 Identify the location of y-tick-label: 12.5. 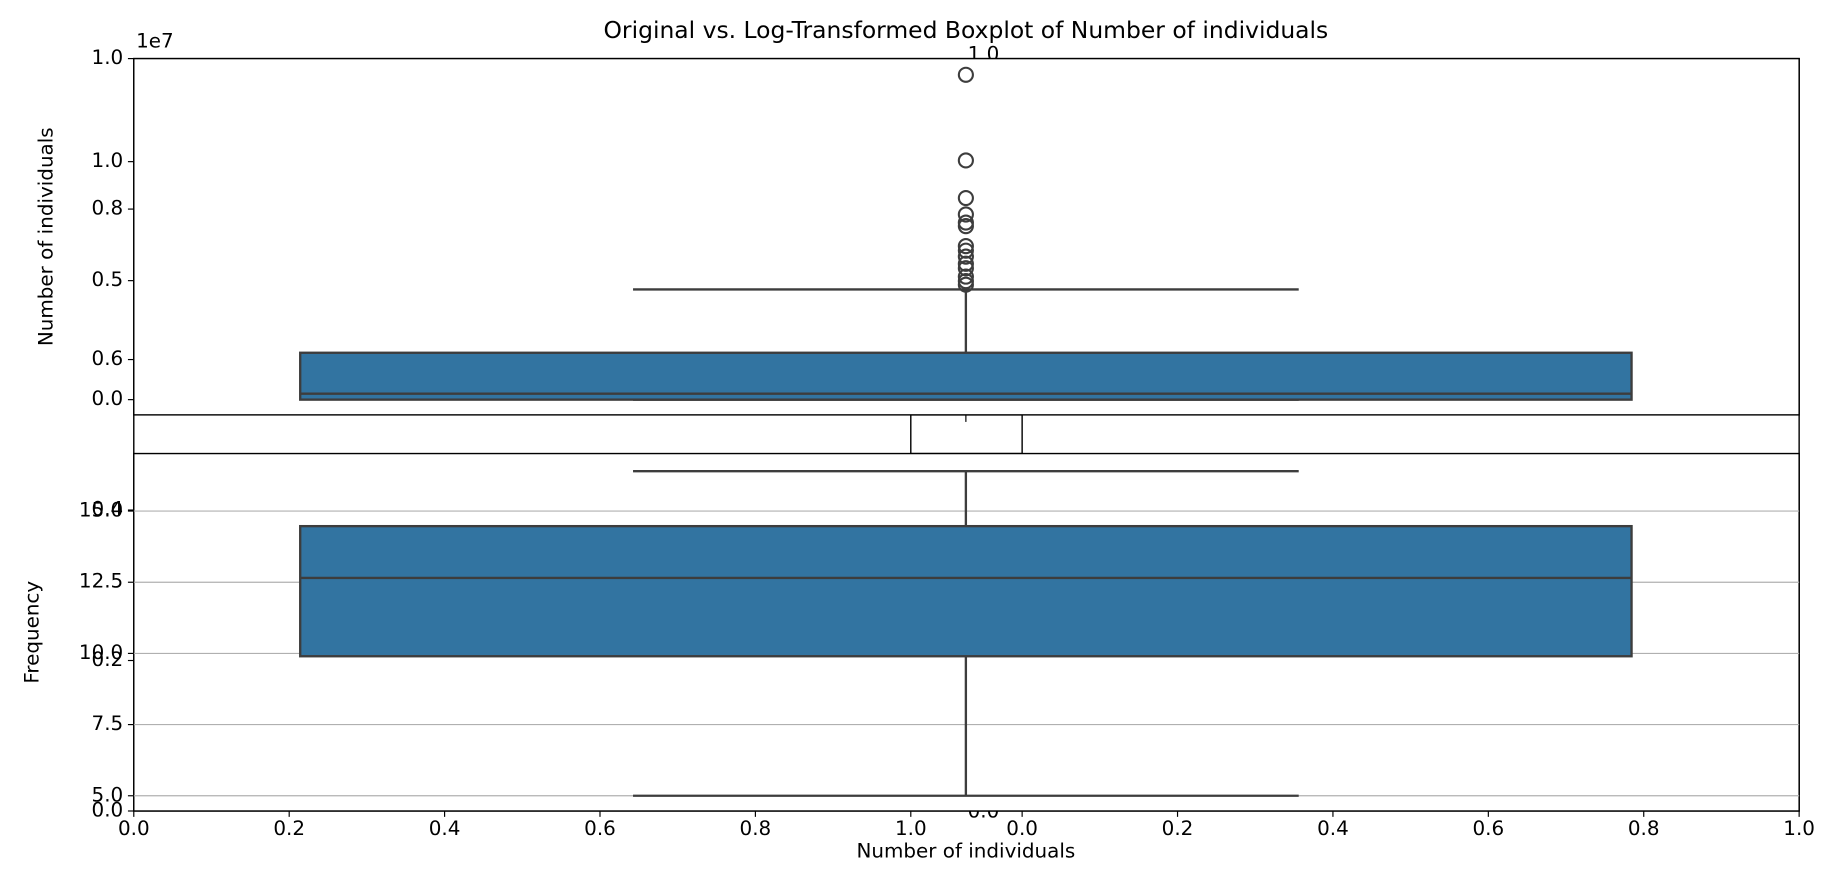
(101, 581).